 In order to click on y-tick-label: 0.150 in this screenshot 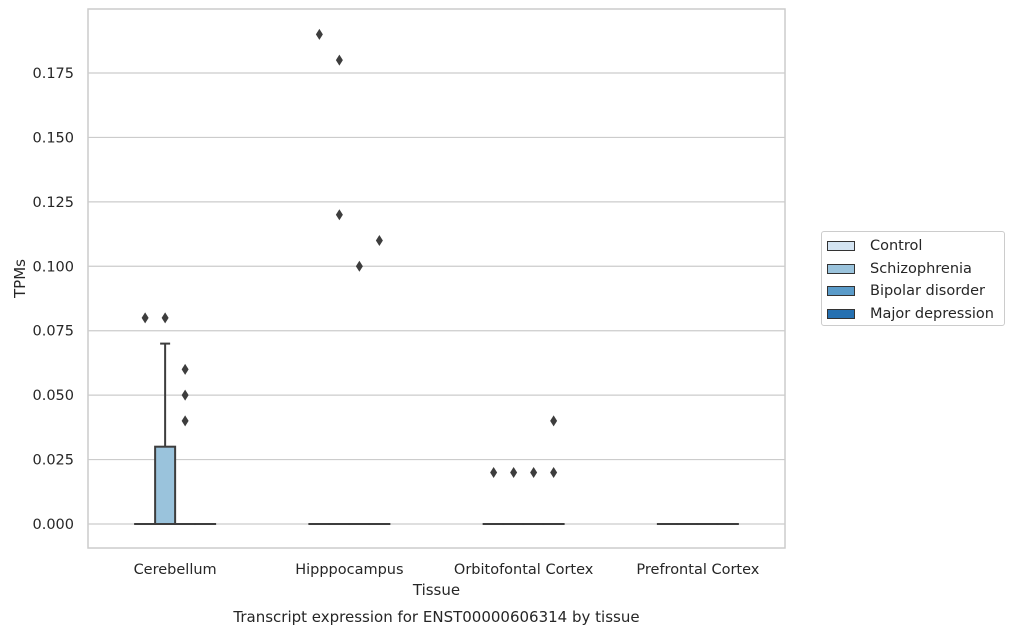, I will do `click(53, 138)`.